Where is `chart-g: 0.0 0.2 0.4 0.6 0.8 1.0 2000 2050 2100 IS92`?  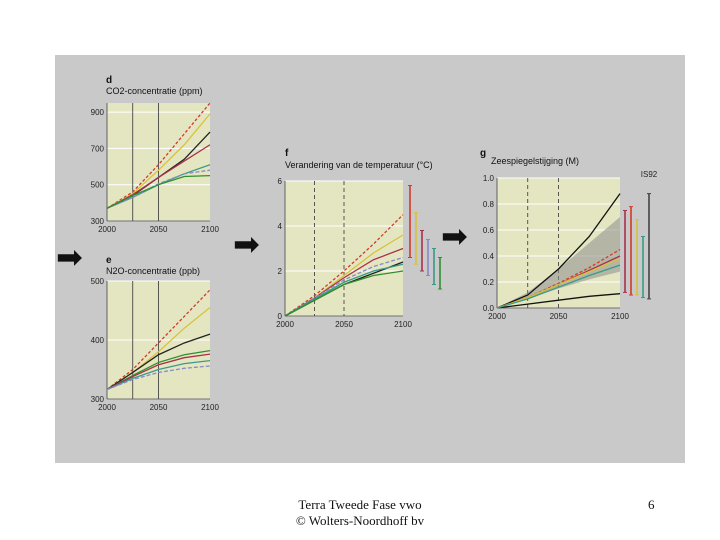
chart-g: 0.0 0.2 0.4 0.6 0.8 1.0 2000 2050 2100 IS92 is located at coordinates (570, 245).